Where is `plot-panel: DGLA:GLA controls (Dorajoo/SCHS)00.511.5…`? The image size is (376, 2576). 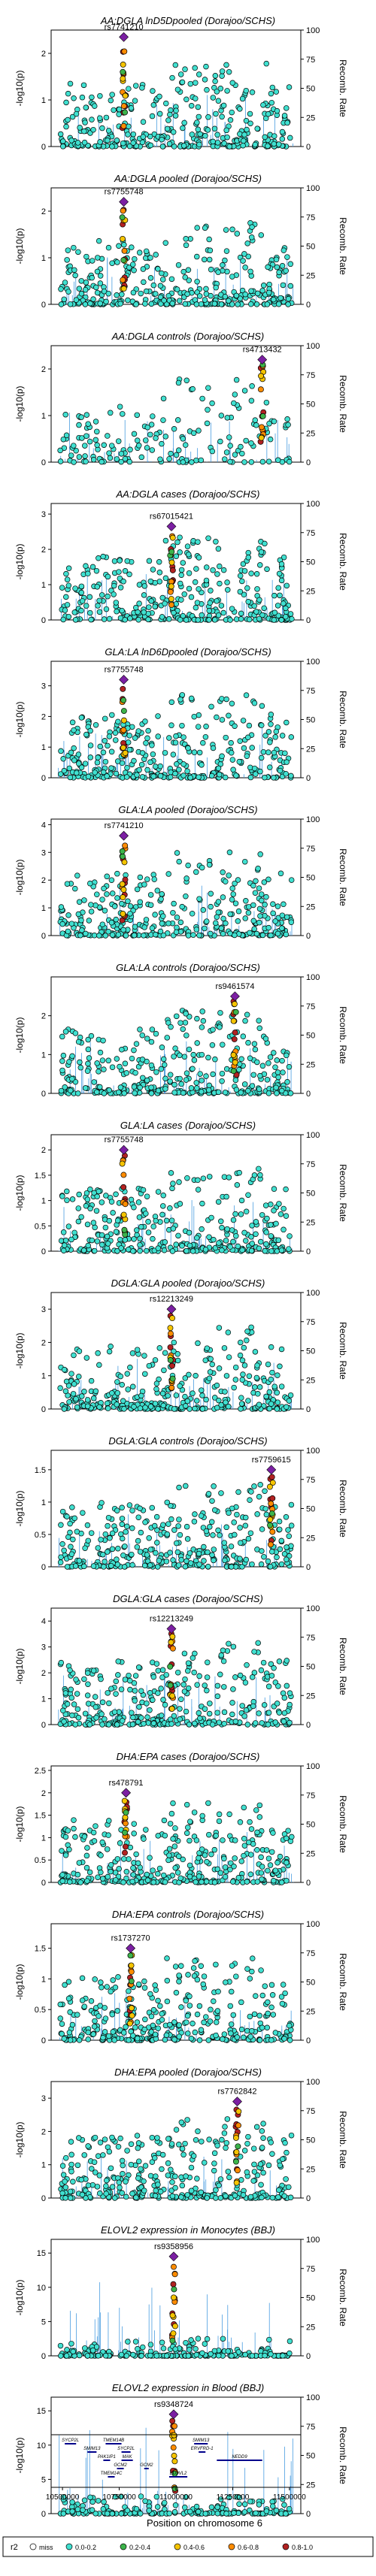
plot-panel: DGLA:GLA controls (Dorajoo/SCHS)00.511.5… is located at coordinates (181, 1503).